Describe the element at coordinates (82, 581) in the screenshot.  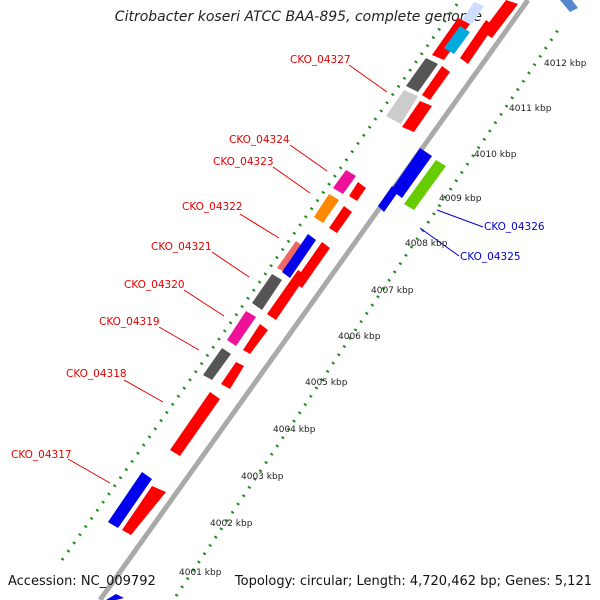
I see `accession-label: Accession: NC_009792` at that location.